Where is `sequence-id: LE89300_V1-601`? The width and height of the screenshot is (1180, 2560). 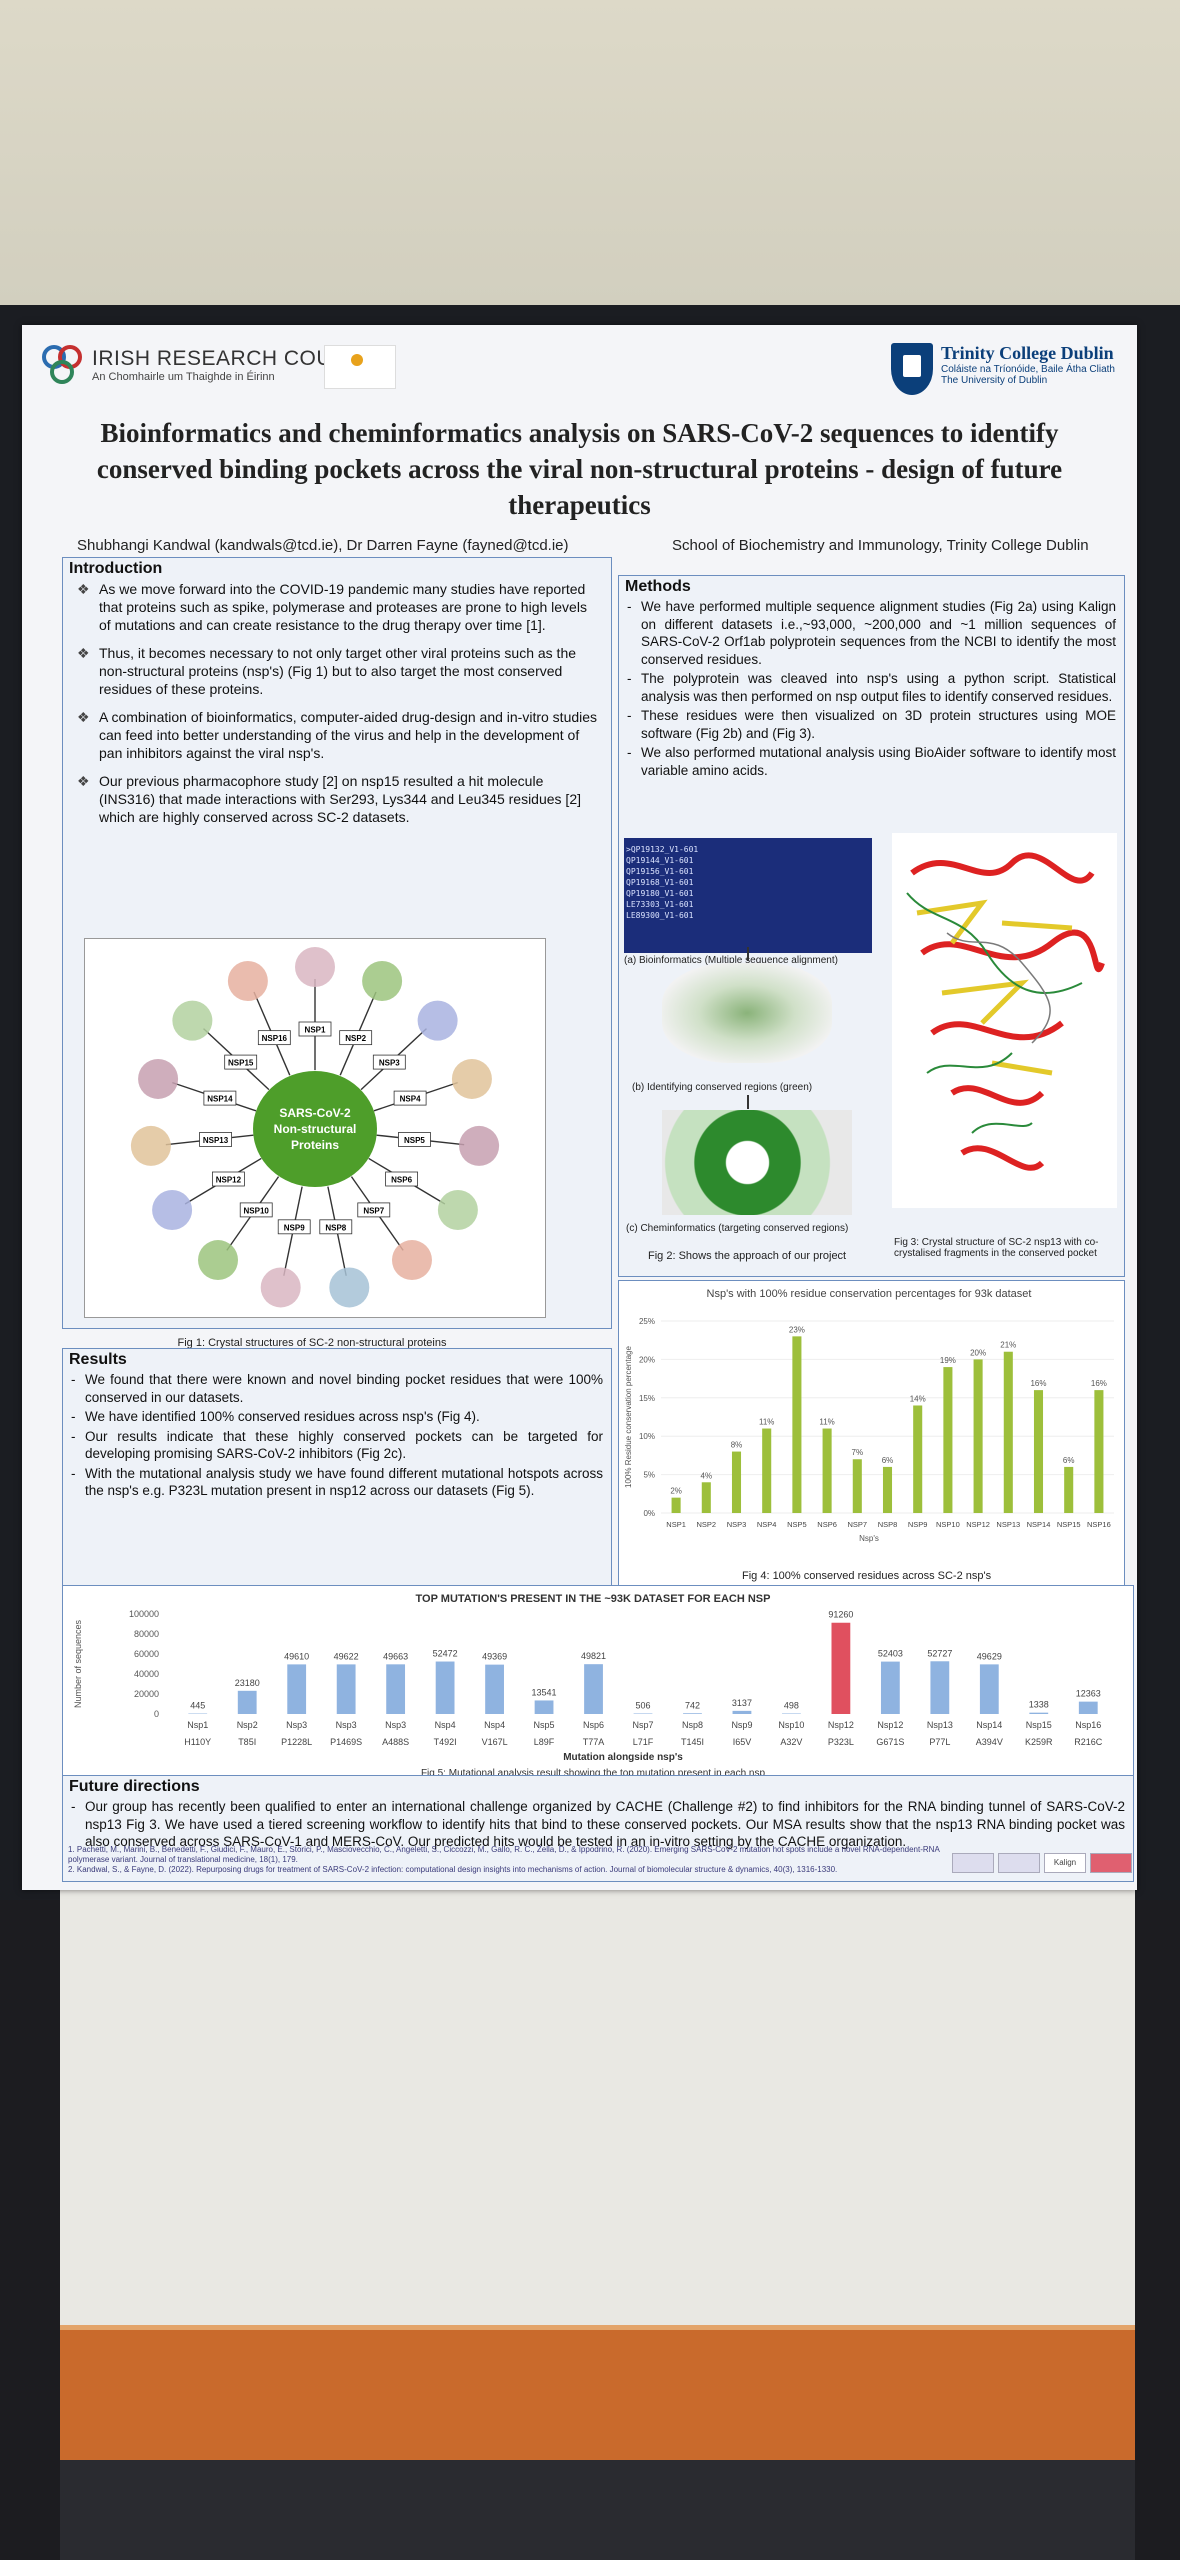
sequence-id: LE89300_V1-601 is located at coordinates (660, 915).